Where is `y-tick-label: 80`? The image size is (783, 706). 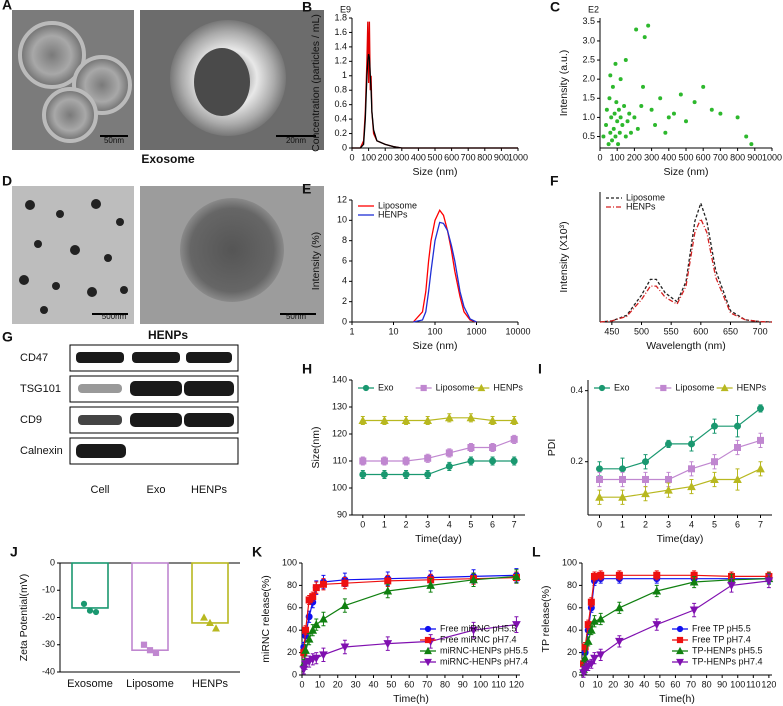
y-tick-label: 80 is located at coordinates (572, 585).